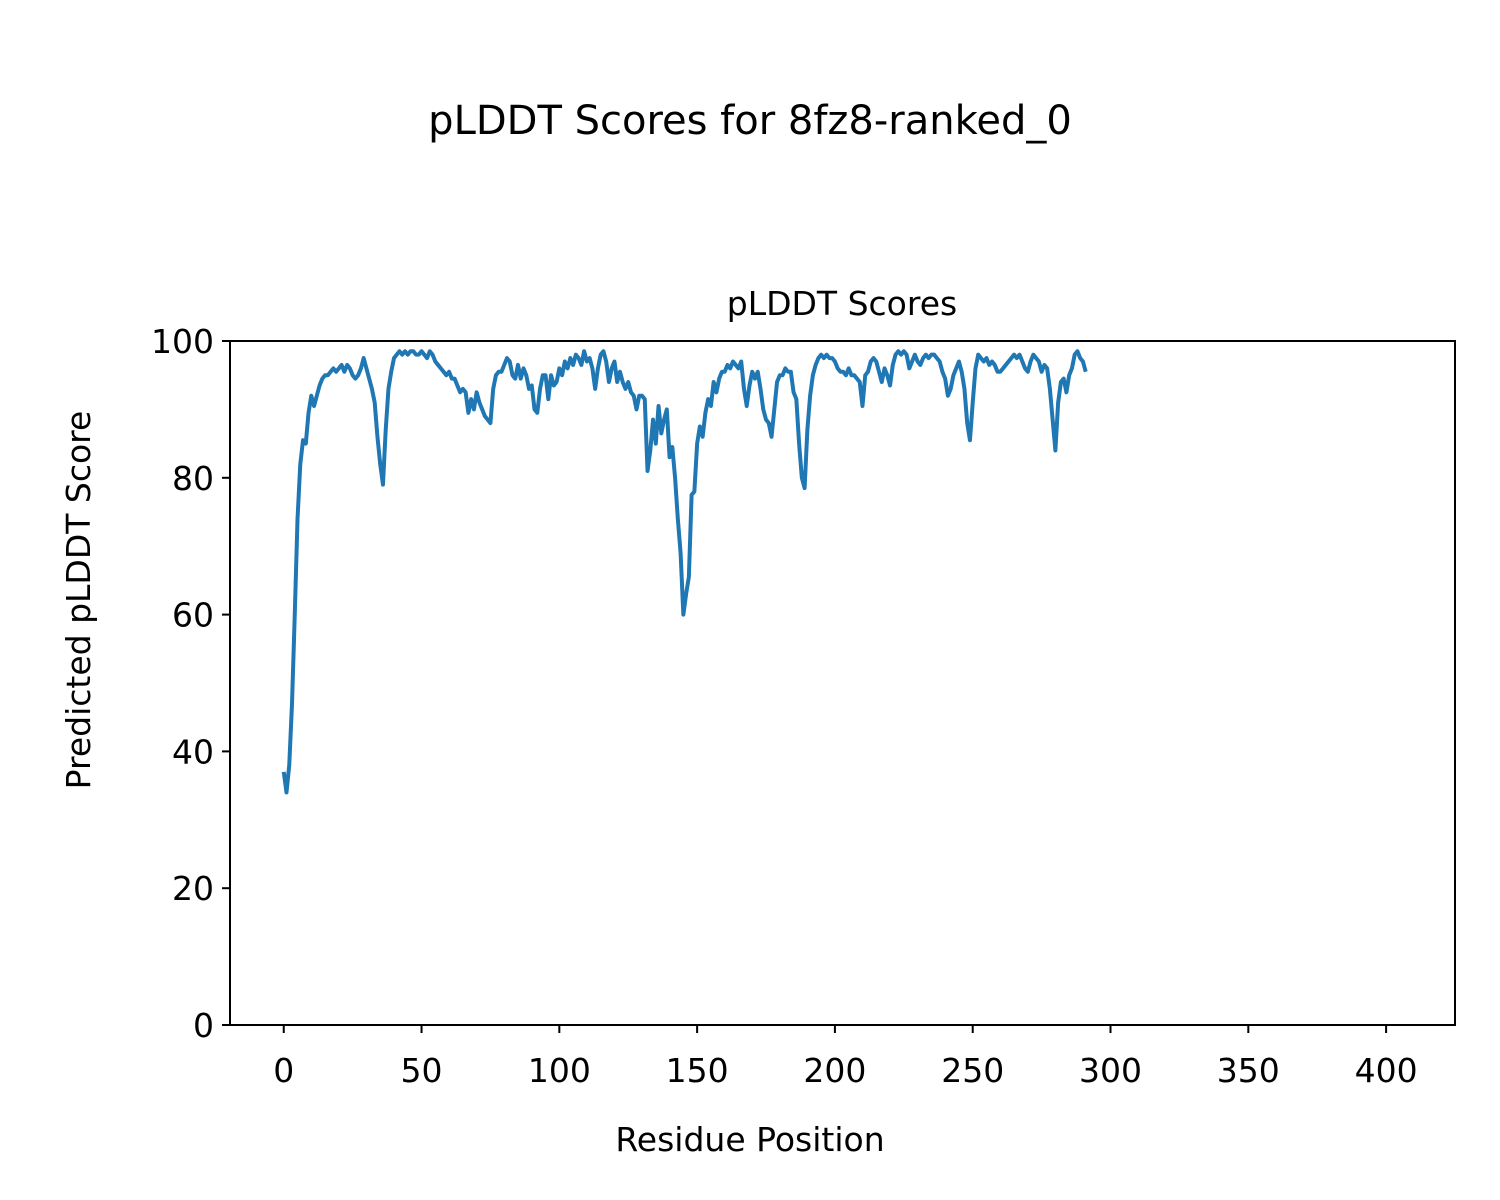  Describe the element at coordinates (1248, 1070) in the screenshot. I see `x-tick-label: 350` at that location.